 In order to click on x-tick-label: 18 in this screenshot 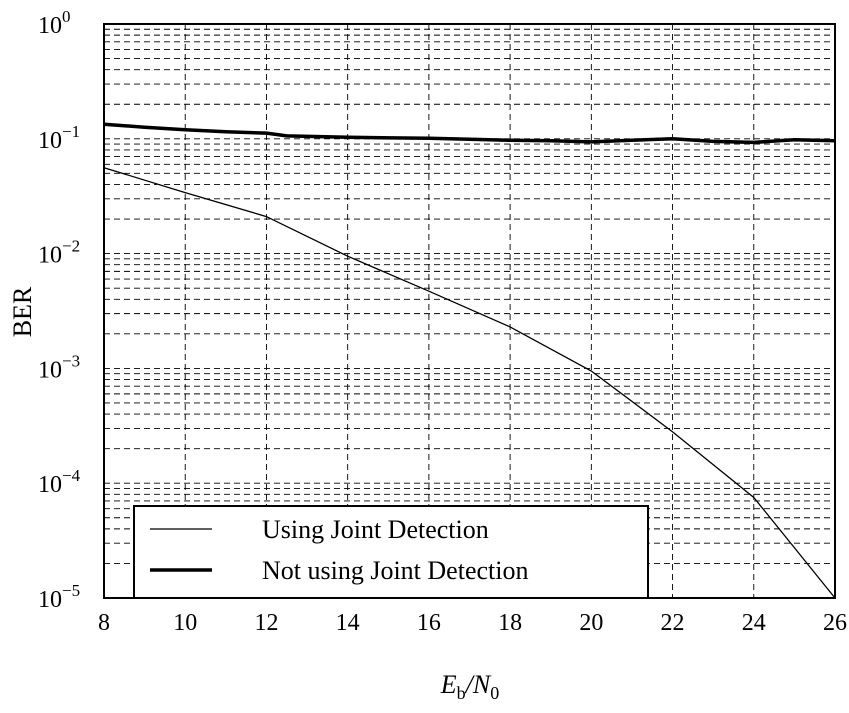, I will do `click(510, 623)`.